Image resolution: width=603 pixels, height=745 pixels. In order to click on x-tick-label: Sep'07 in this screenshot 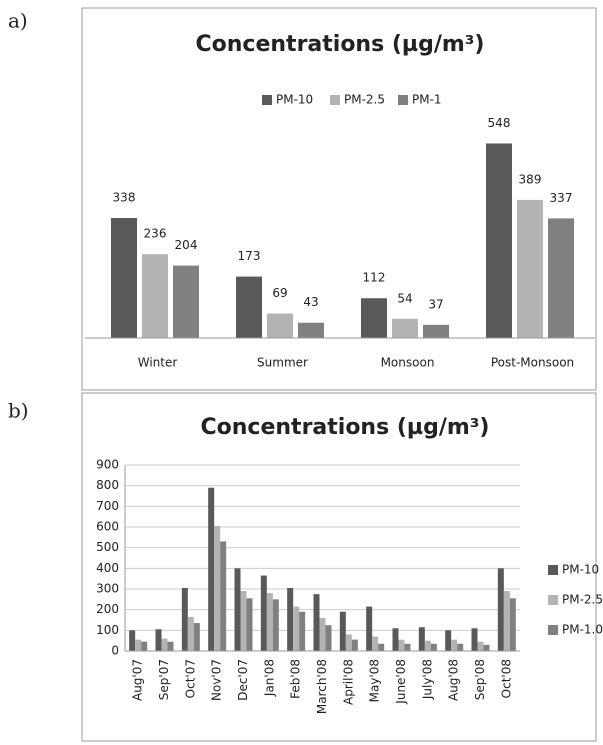, I will do `click(164, 679)`.